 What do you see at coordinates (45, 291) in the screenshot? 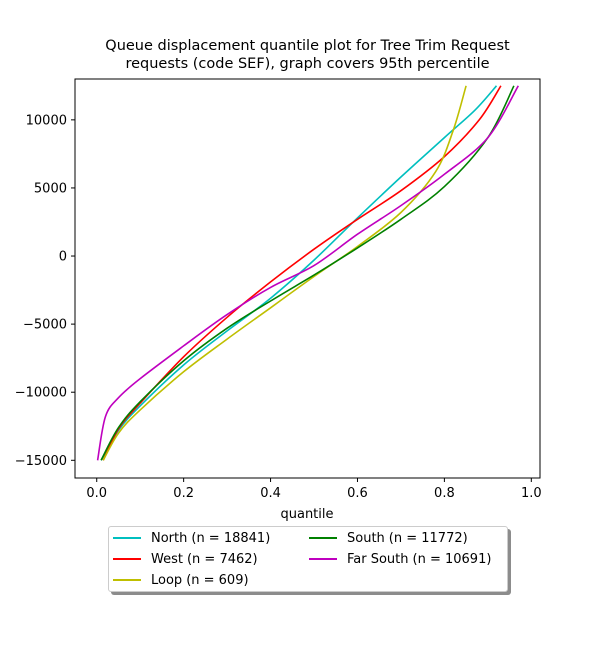
I see `y-axis-ticks: −15000 −10000 −5000 0 5000 10000` at bounding box center [45, 291].